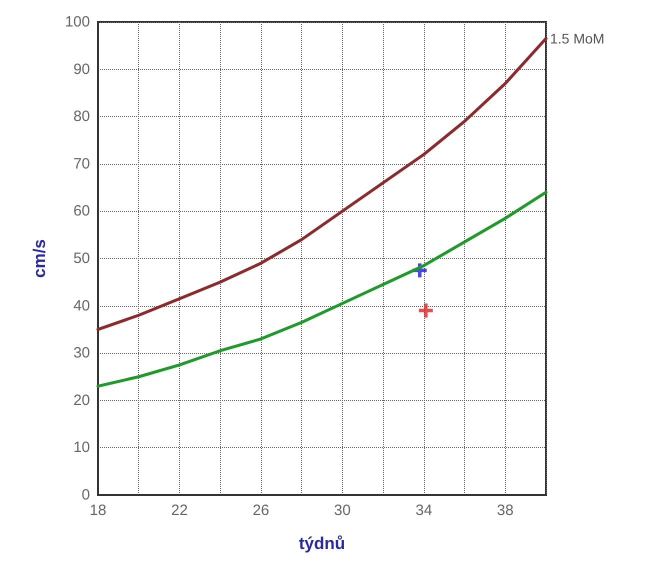  What do you see at coordinates (98, 510) in the screenshot?
I see `x-tick-label: 18` at bounding box center [98, 510].